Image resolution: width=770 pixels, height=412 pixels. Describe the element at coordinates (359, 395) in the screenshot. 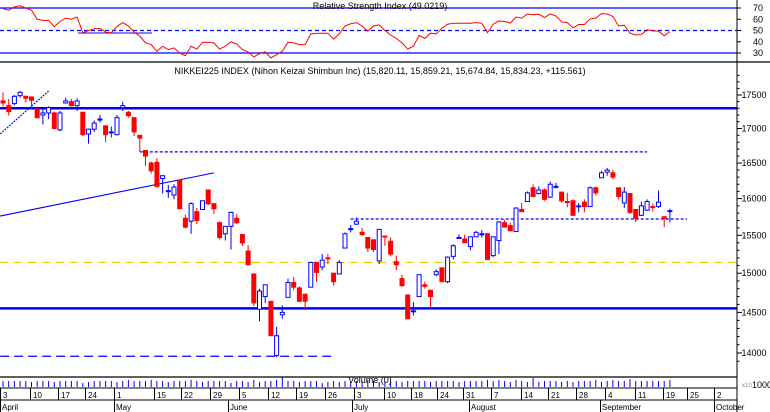

I see `day-label: 3` at that location.